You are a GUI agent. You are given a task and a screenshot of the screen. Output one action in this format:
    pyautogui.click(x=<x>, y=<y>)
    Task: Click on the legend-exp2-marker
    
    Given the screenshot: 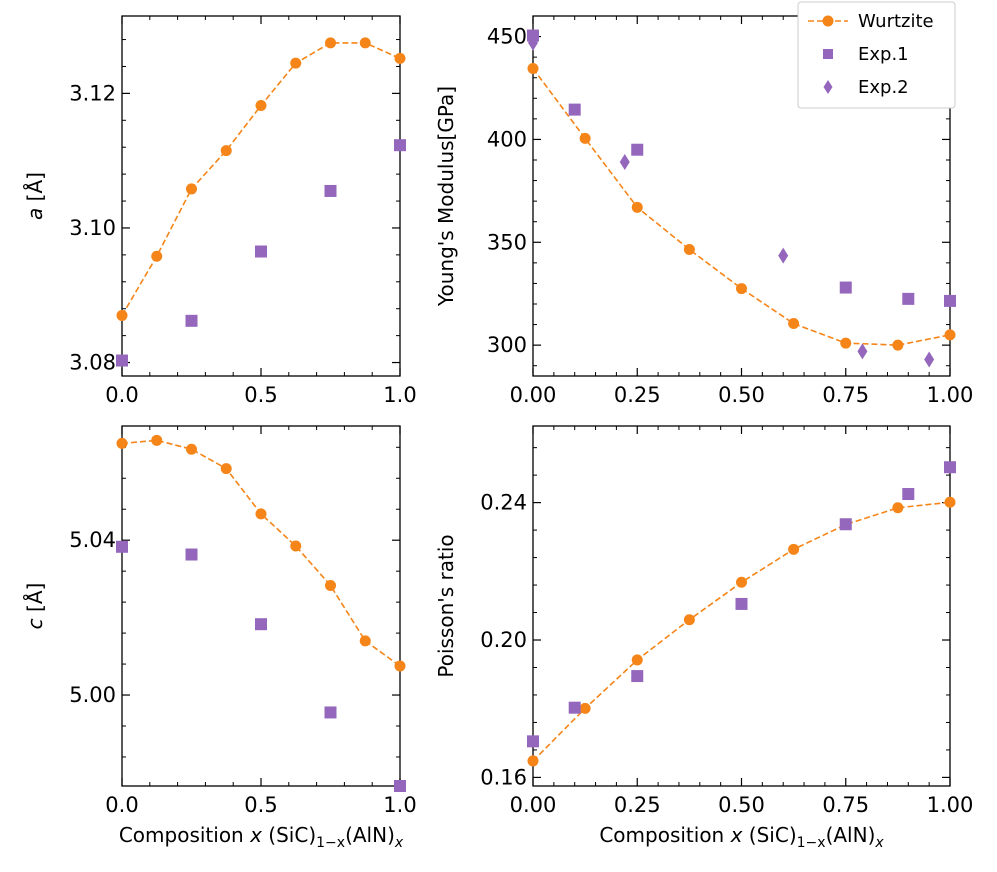 What is the action you would take?
    pyautogui.click(x=828, y=87)
    